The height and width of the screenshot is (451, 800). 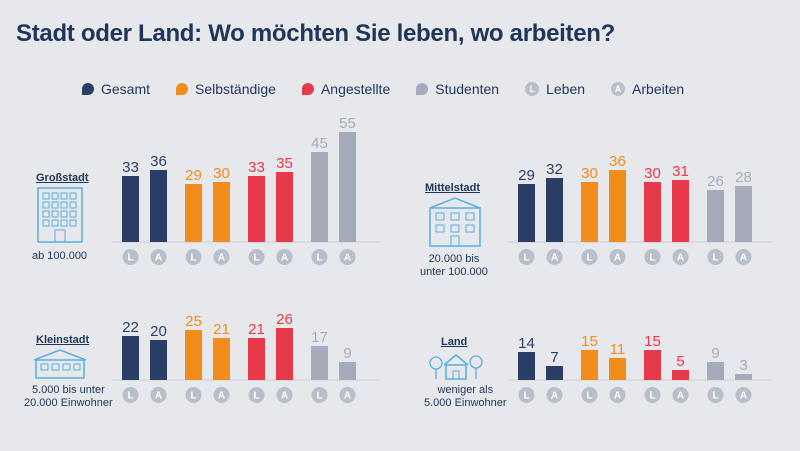 What do you see at coordinates (715, 395) in the screenshot?
I see `land-marker-studenten-l` at bounding box center [715, 395].